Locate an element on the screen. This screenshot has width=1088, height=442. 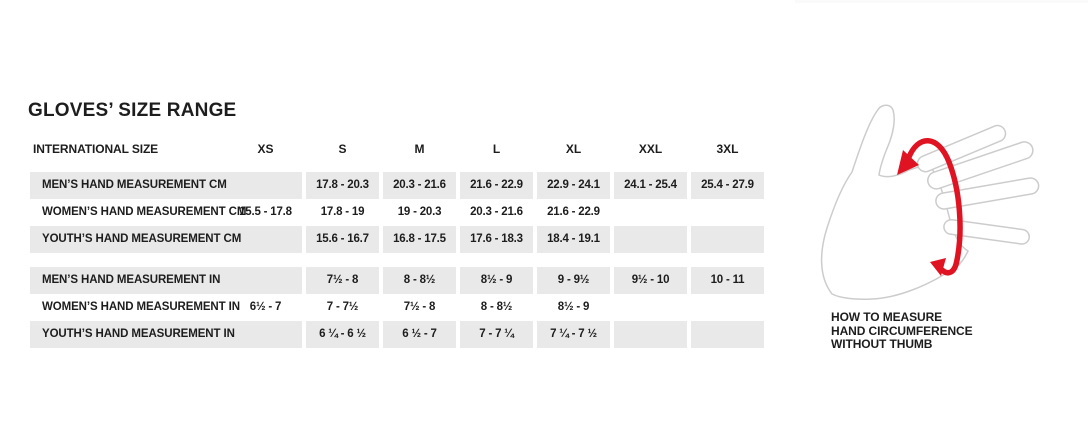
size-cell: 16.8 - 17.5 is located at coordinates (419, 239).